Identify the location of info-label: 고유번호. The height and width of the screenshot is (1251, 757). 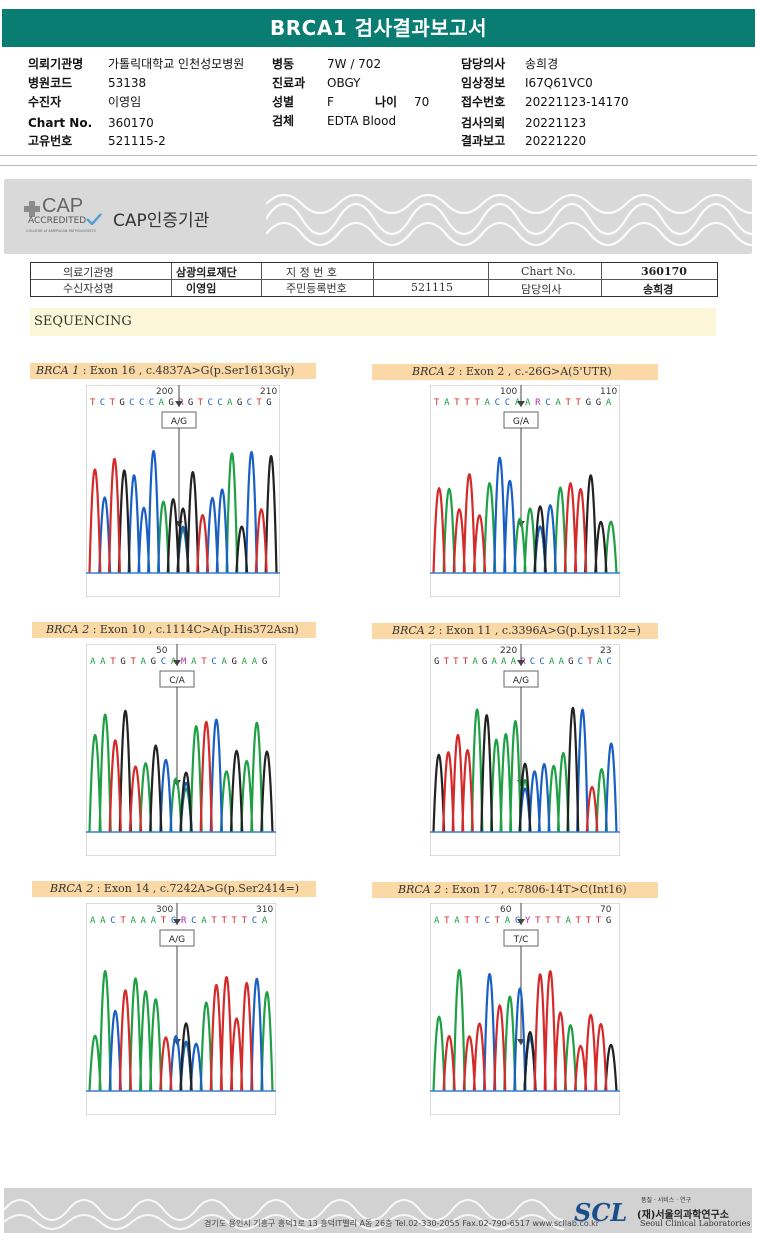
(50, 141).